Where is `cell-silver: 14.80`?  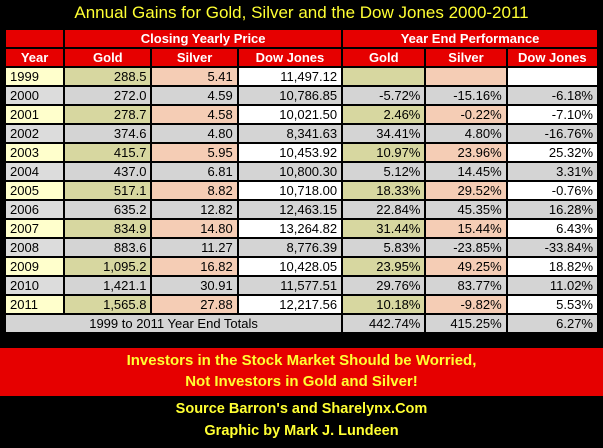
cell-silver: 14.80 is located at coordinates (194, 228).